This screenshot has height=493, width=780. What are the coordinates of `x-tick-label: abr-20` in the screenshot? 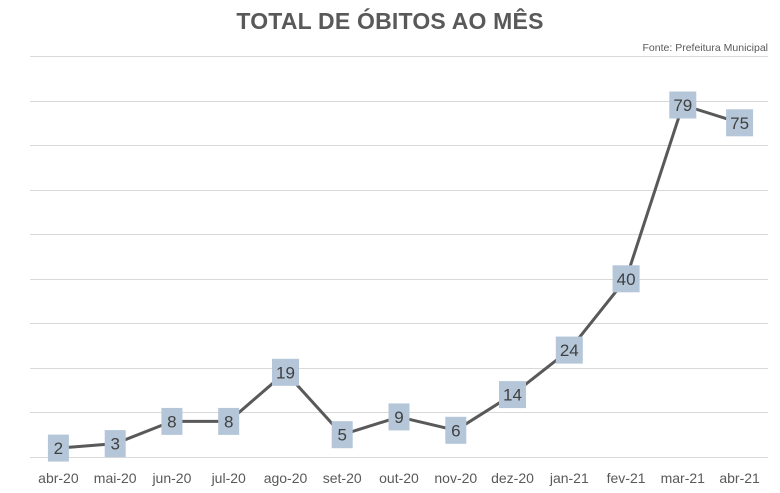 It's located at (58, 478).